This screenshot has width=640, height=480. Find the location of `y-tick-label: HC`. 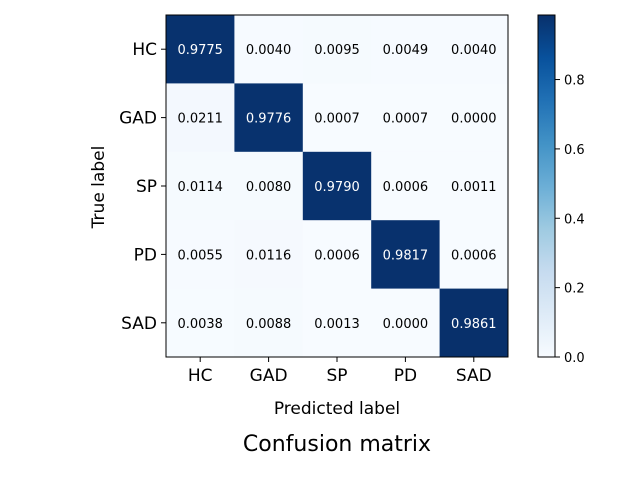

y-tick-label: HC is located at coordinates (144, 50).